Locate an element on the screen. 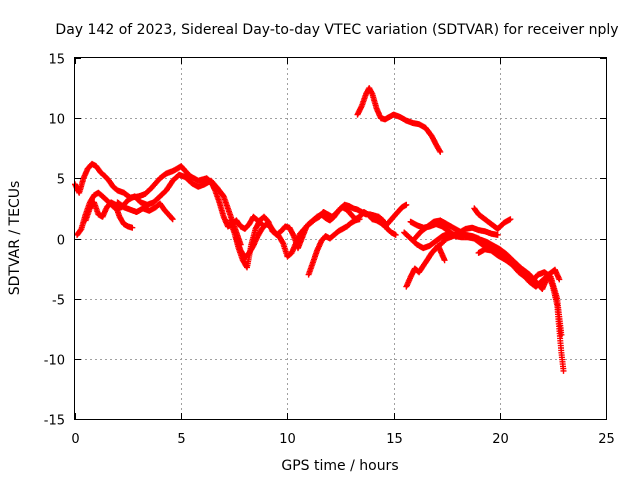 Image resolution: width=640 pixels, height=480 pixels. y-tick-label: 0 is located at coordinates (61, 241).